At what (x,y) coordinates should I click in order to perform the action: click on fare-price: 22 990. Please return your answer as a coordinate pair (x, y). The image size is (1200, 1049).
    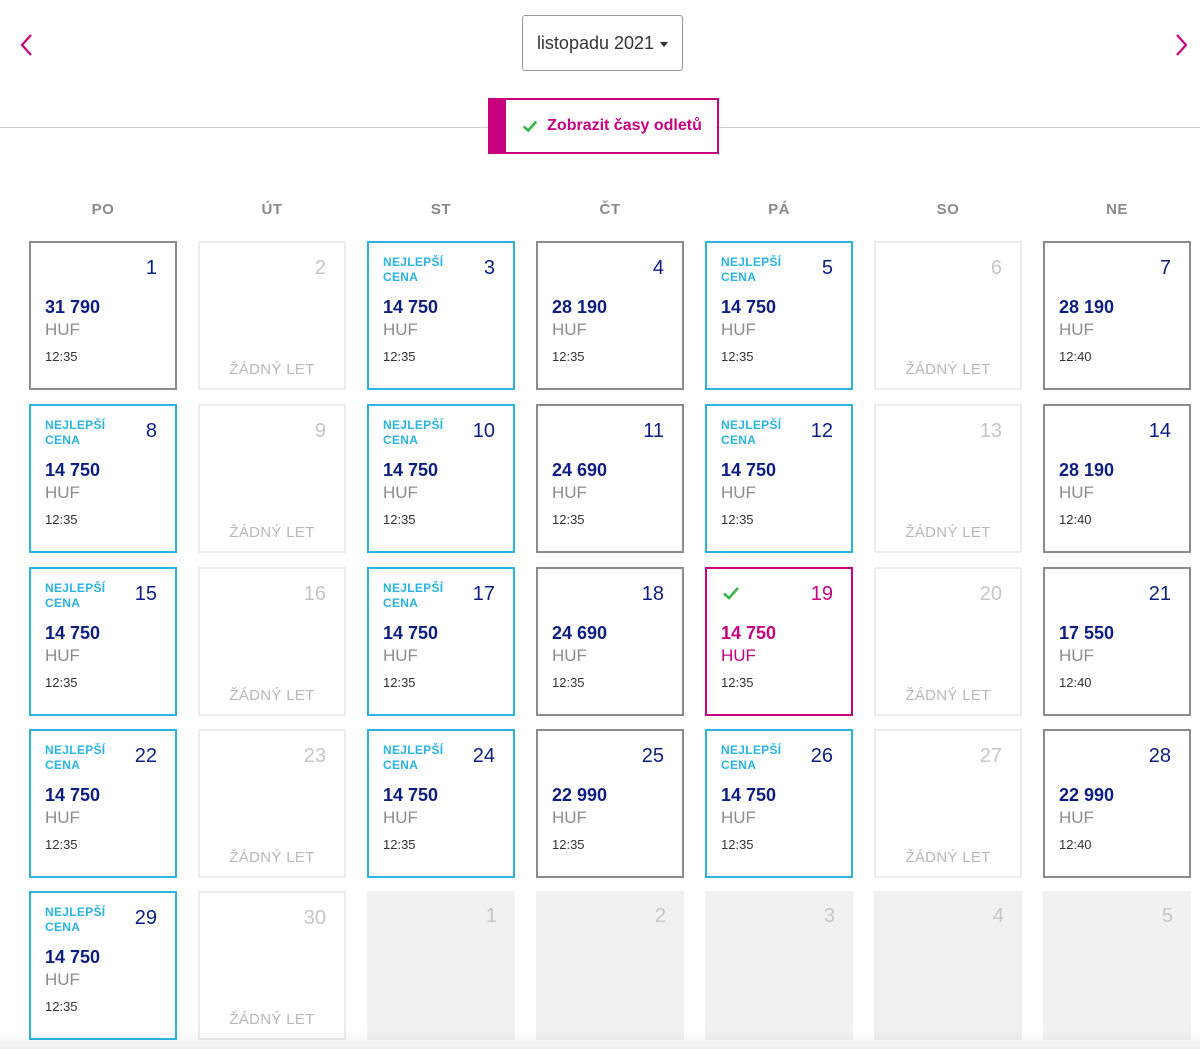
    Looking at the image, I should click on (1087, 795).